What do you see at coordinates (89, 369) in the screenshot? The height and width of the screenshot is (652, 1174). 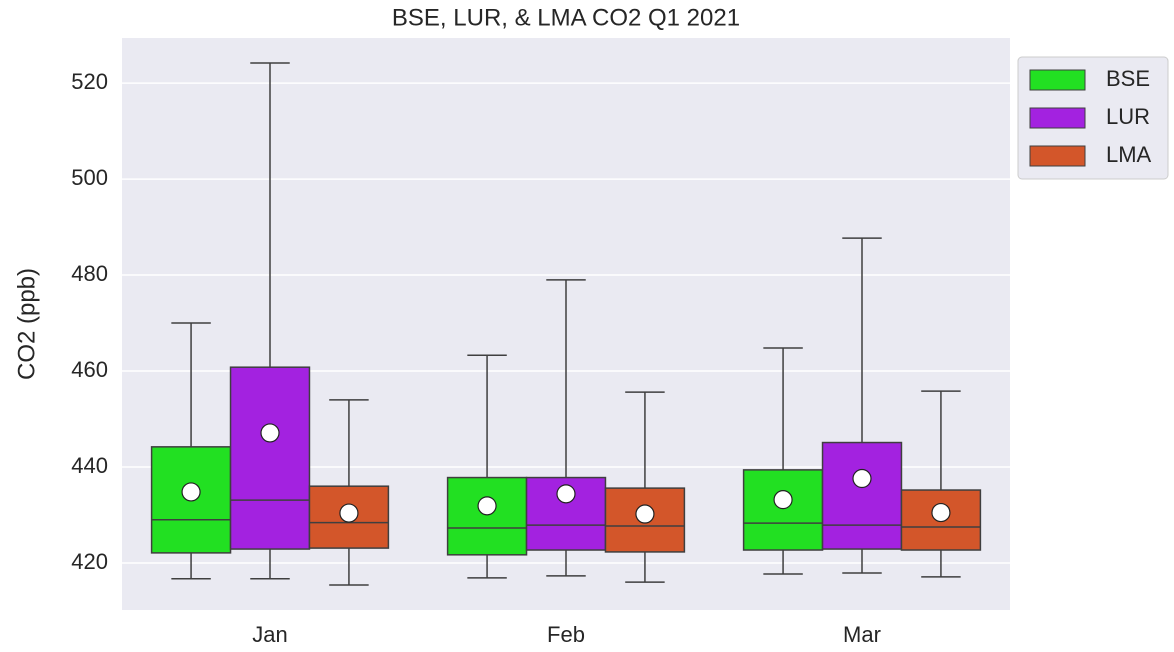 I see `y-tick-label: 460` at bounding box center [89, 369].